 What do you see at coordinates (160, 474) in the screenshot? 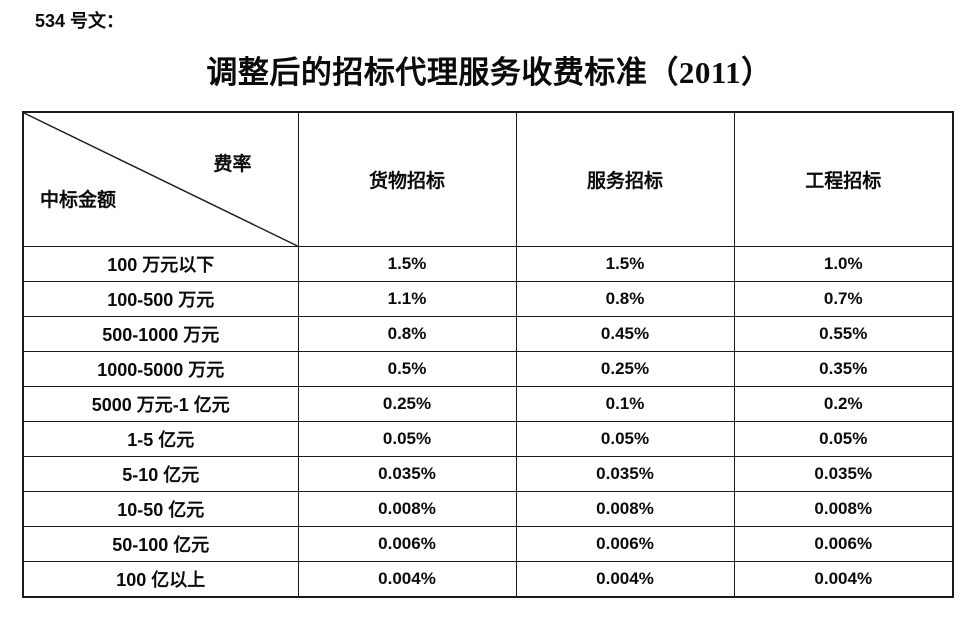
I see `row-label: 5-10 亿元` at bounding box center [160, 474].